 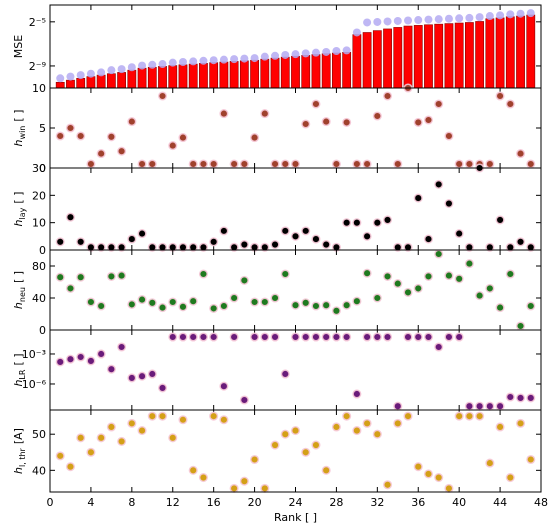 What do you see at coordinates (22, 457) in the screenshot?
I see `y-label-sub: l, thr` at bounding box center [22, 457].